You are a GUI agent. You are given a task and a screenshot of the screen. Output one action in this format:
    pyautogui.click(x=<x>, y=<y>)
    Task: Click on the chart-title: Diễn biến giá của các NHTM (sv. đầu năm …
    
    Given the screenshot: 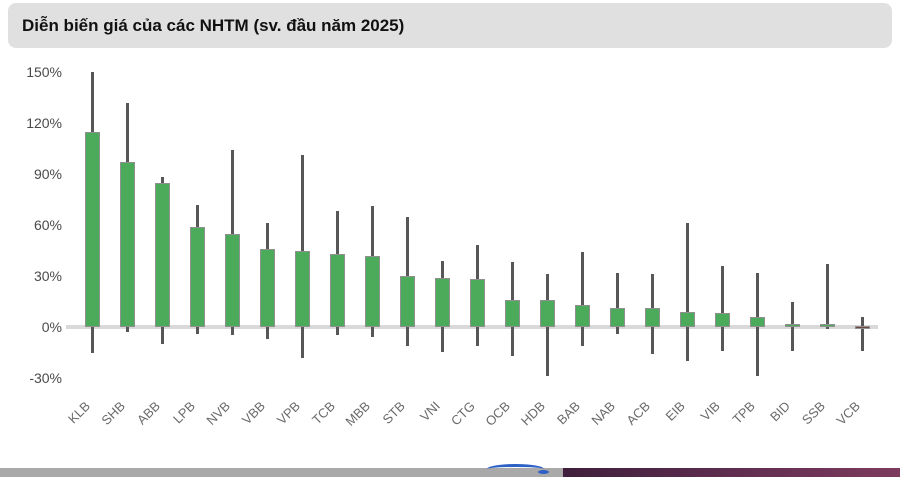 What is the action you would take?
    pyautogui.click(x=213, y=25)
    